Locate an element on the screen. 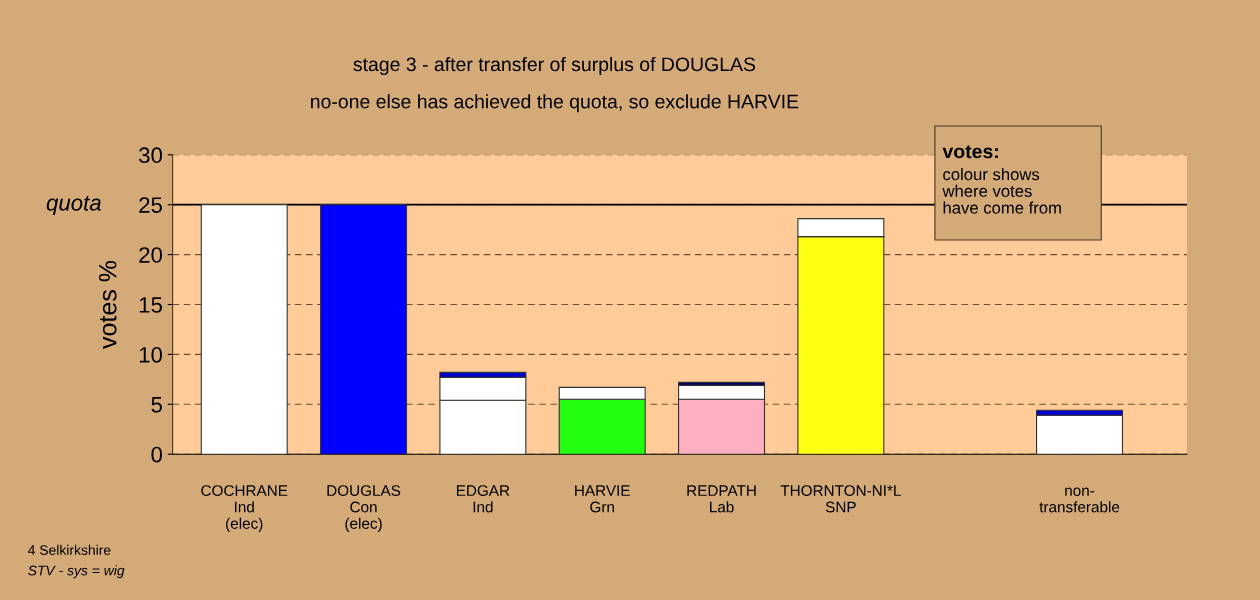  y-tick-label: 25 is located at coordinates (150, 205).